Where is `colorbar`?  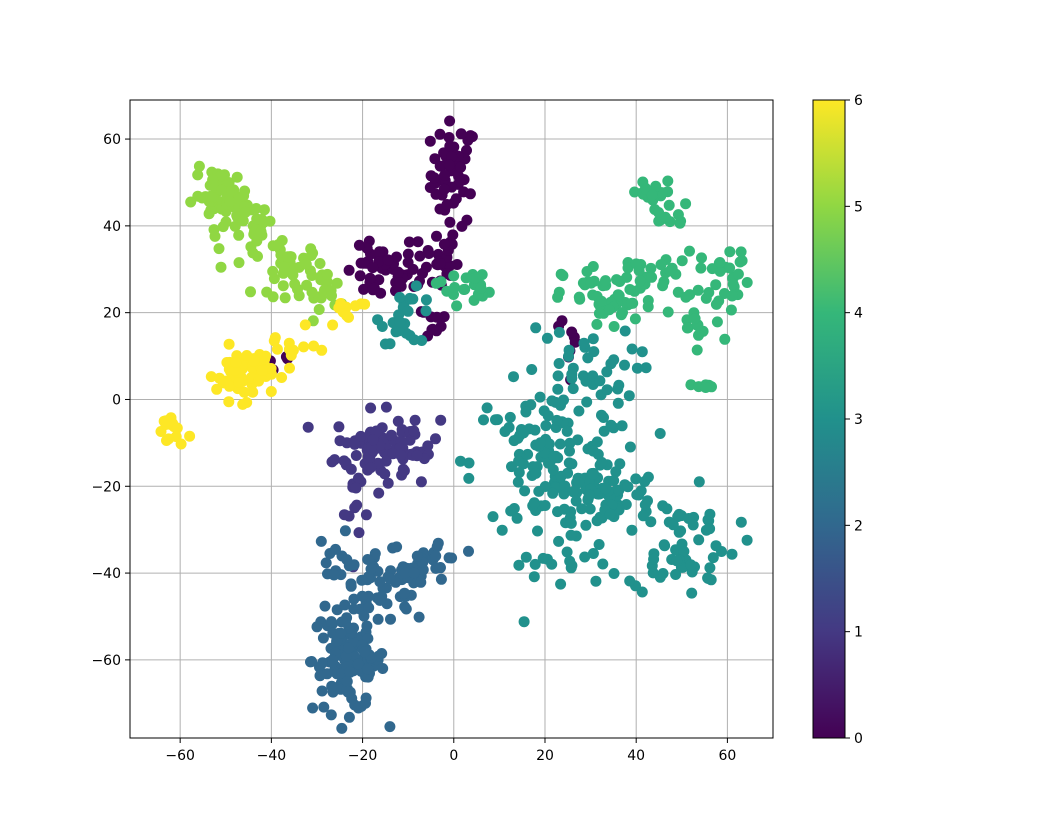
colorbar is located at coordinates (829, 419).